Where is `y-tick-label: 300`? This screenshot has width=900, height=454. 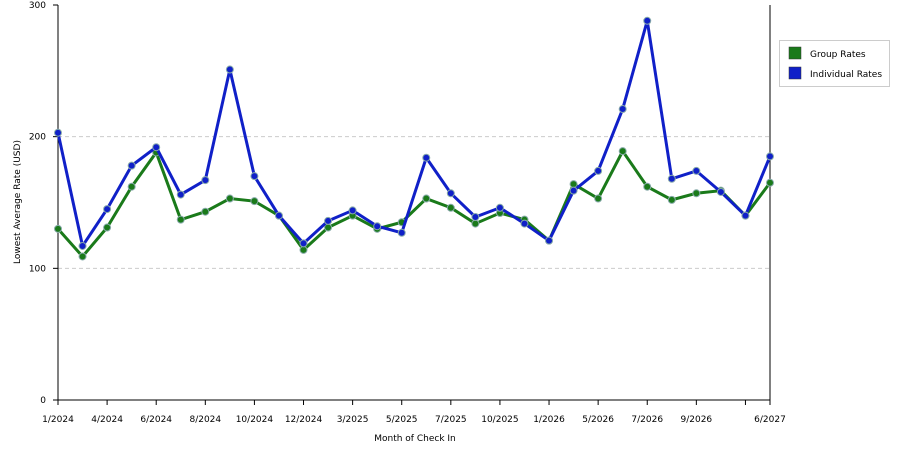
y-tick-label: 300 is located at coordinates (37, 6).